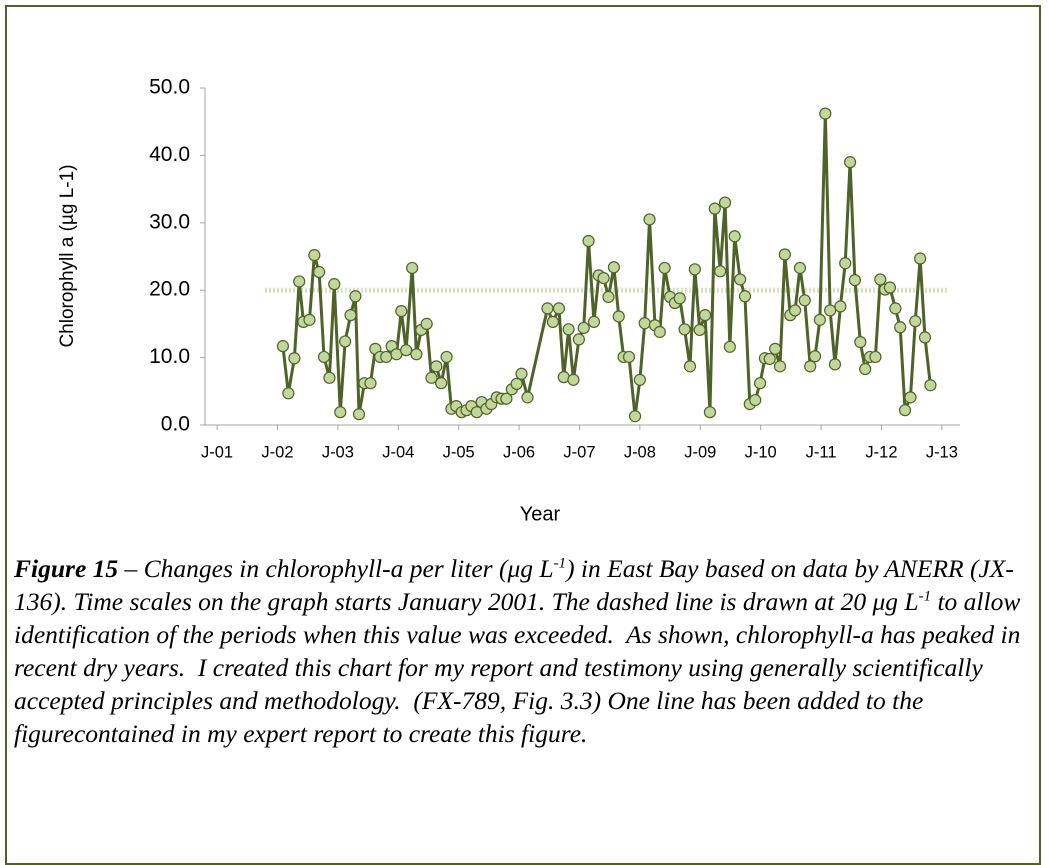 The height and width of the screenshot is (865, 1049). What do you see at coordinates (540, 514) in the screenshot?
I see `x-axis-title: Year` at bounding box center [540, 514].